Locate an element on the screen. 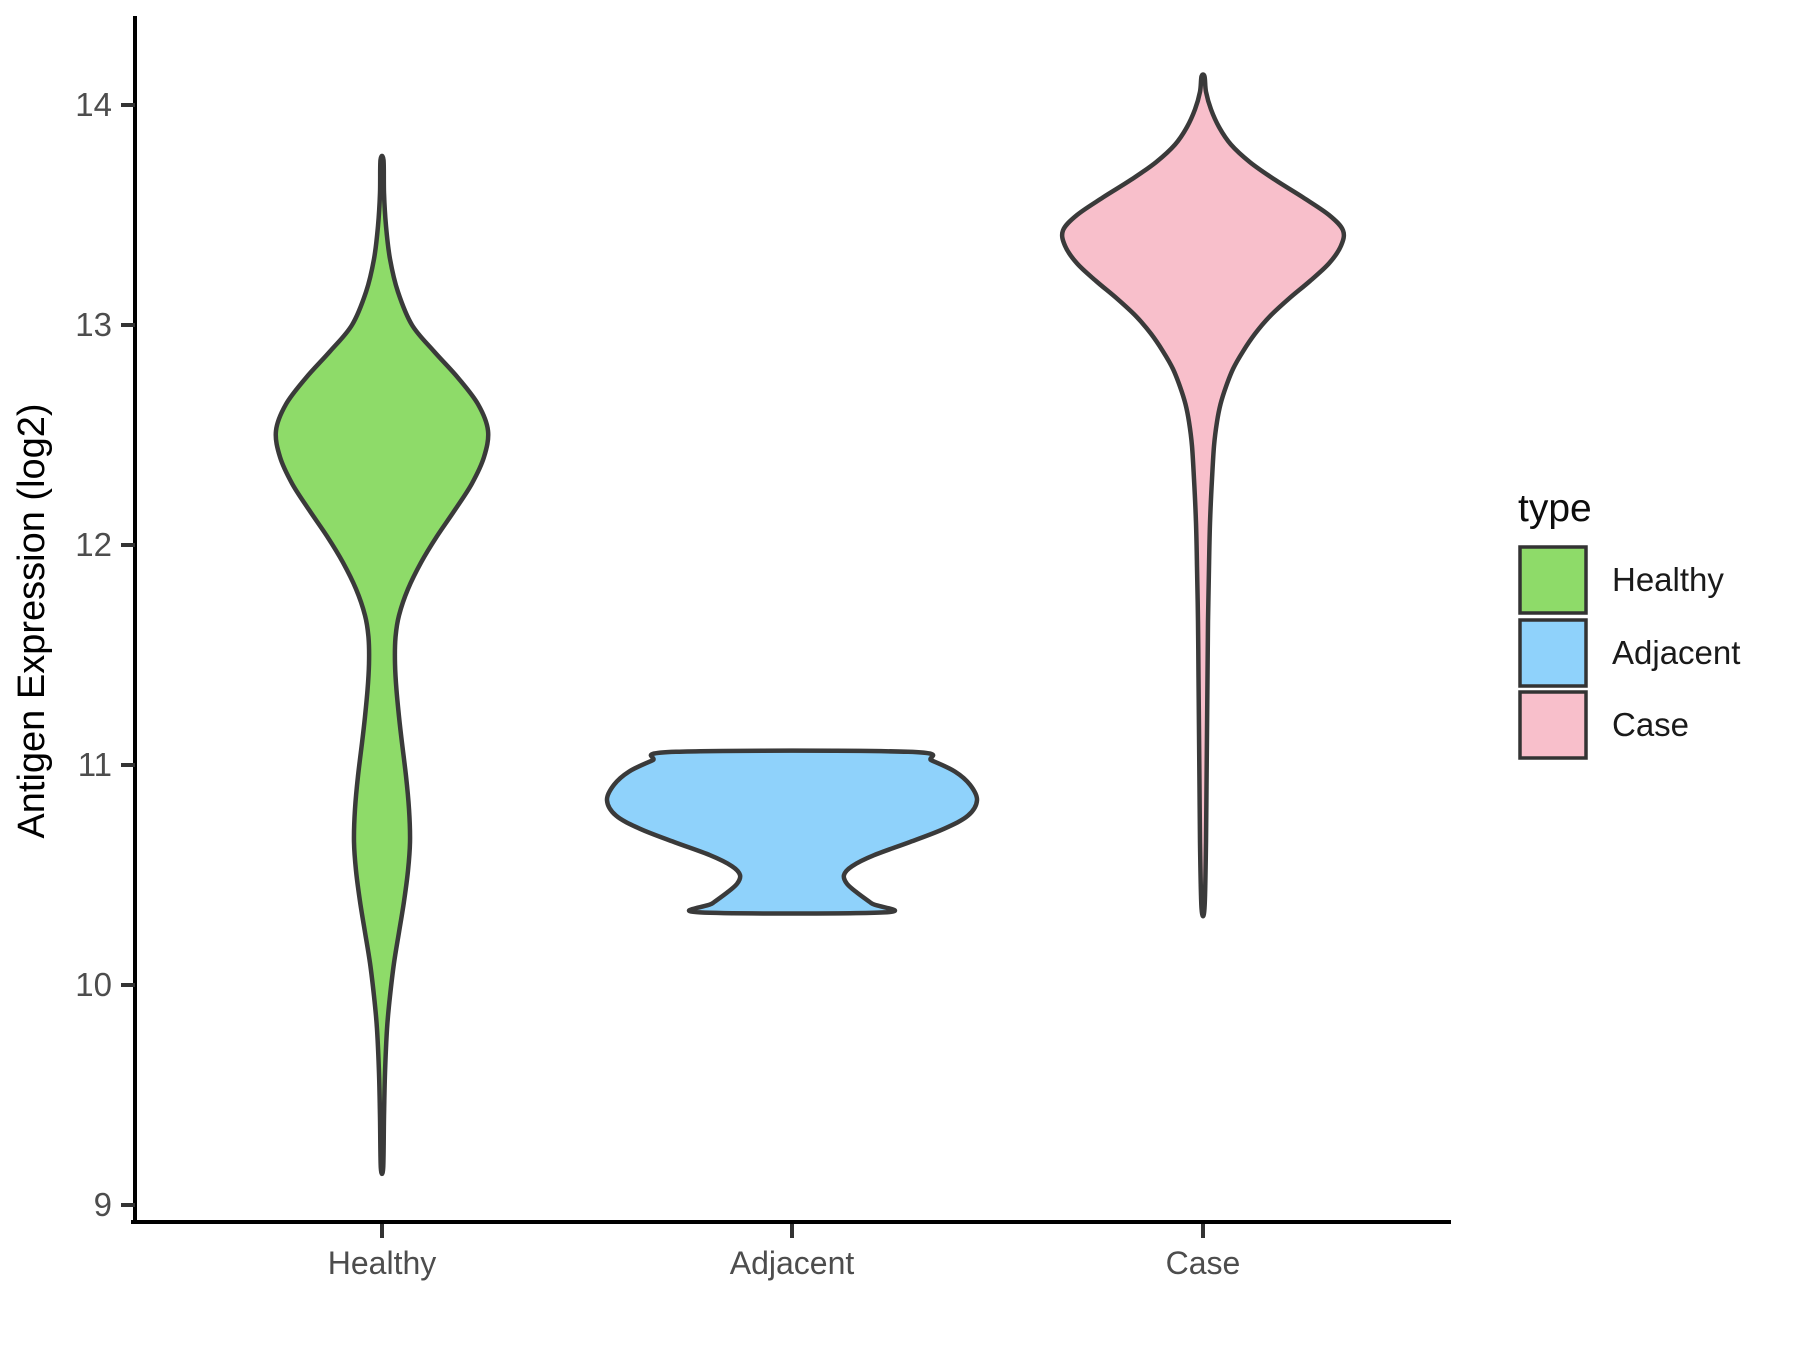  legend-key-adjacent is located at coordinates (1553, 653).